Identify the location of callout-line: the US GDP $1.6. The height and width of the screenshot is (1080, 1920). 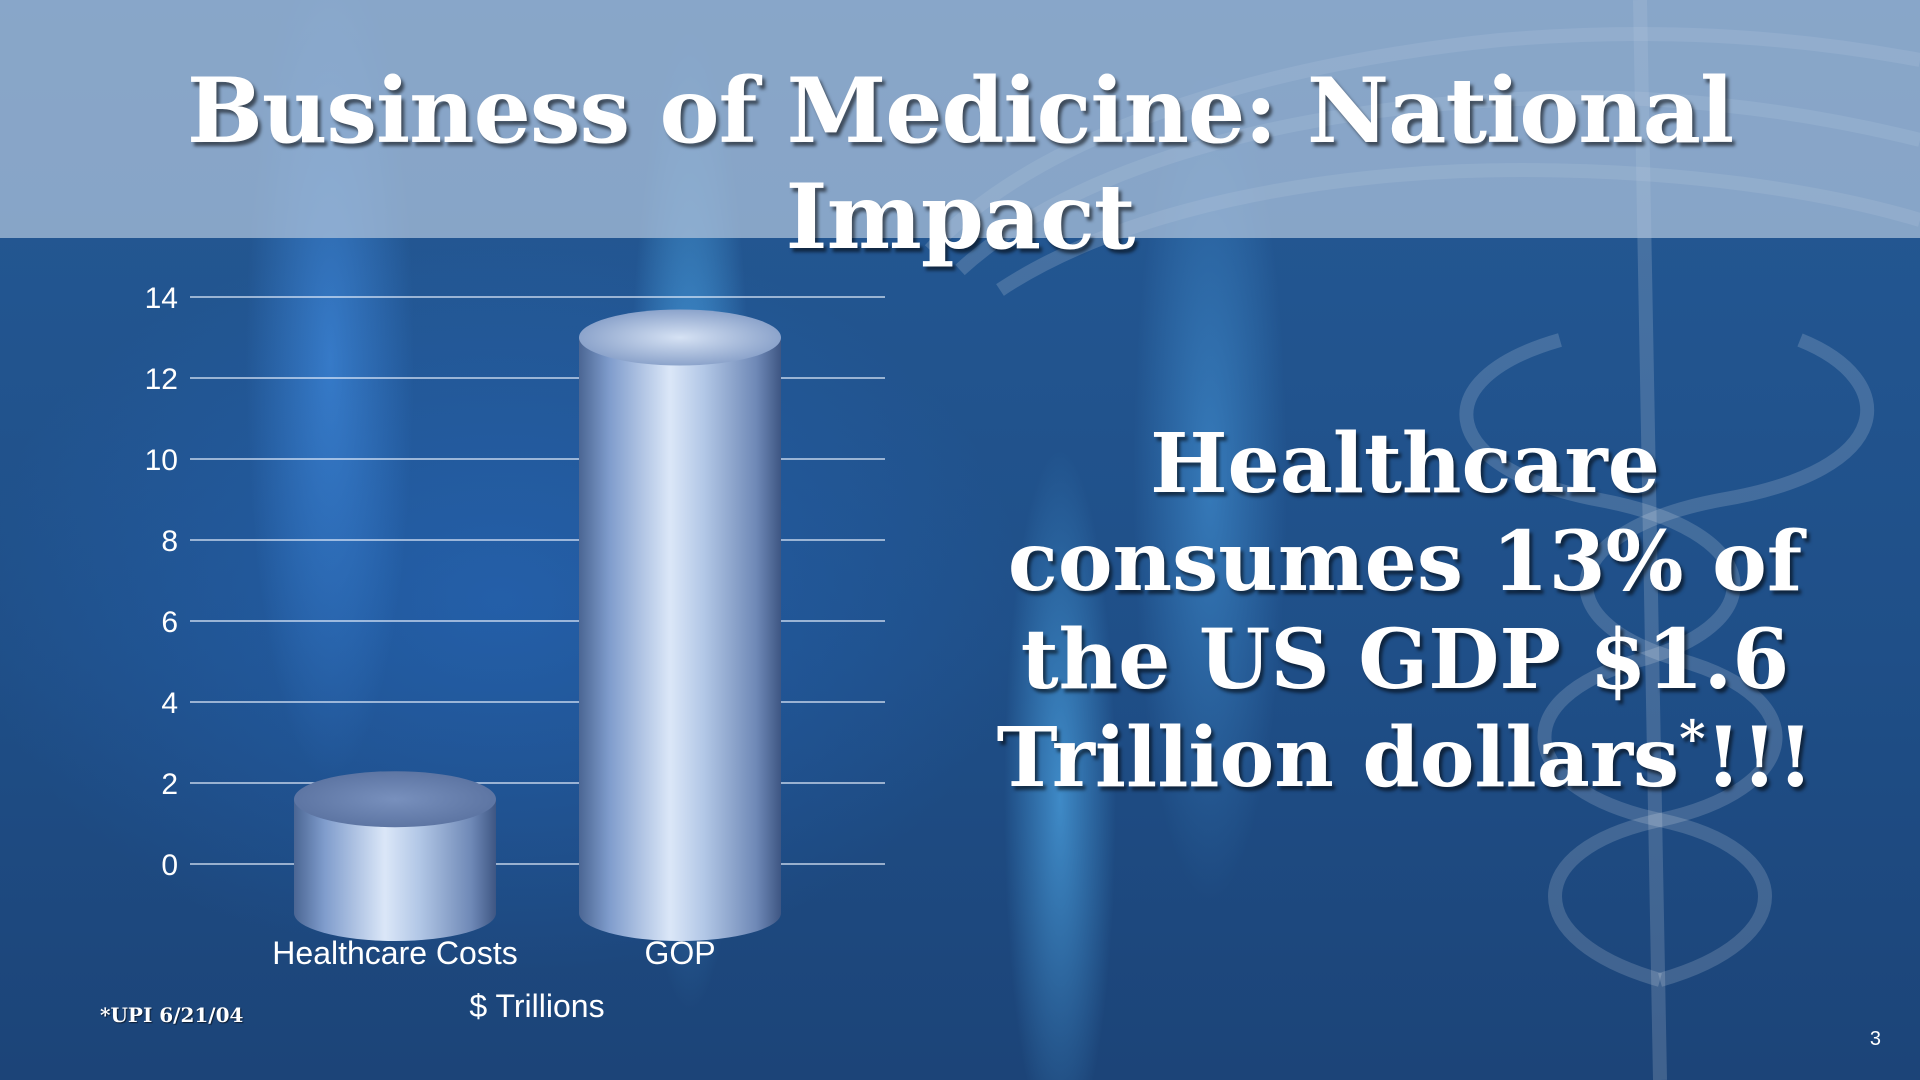
(1405, 660).